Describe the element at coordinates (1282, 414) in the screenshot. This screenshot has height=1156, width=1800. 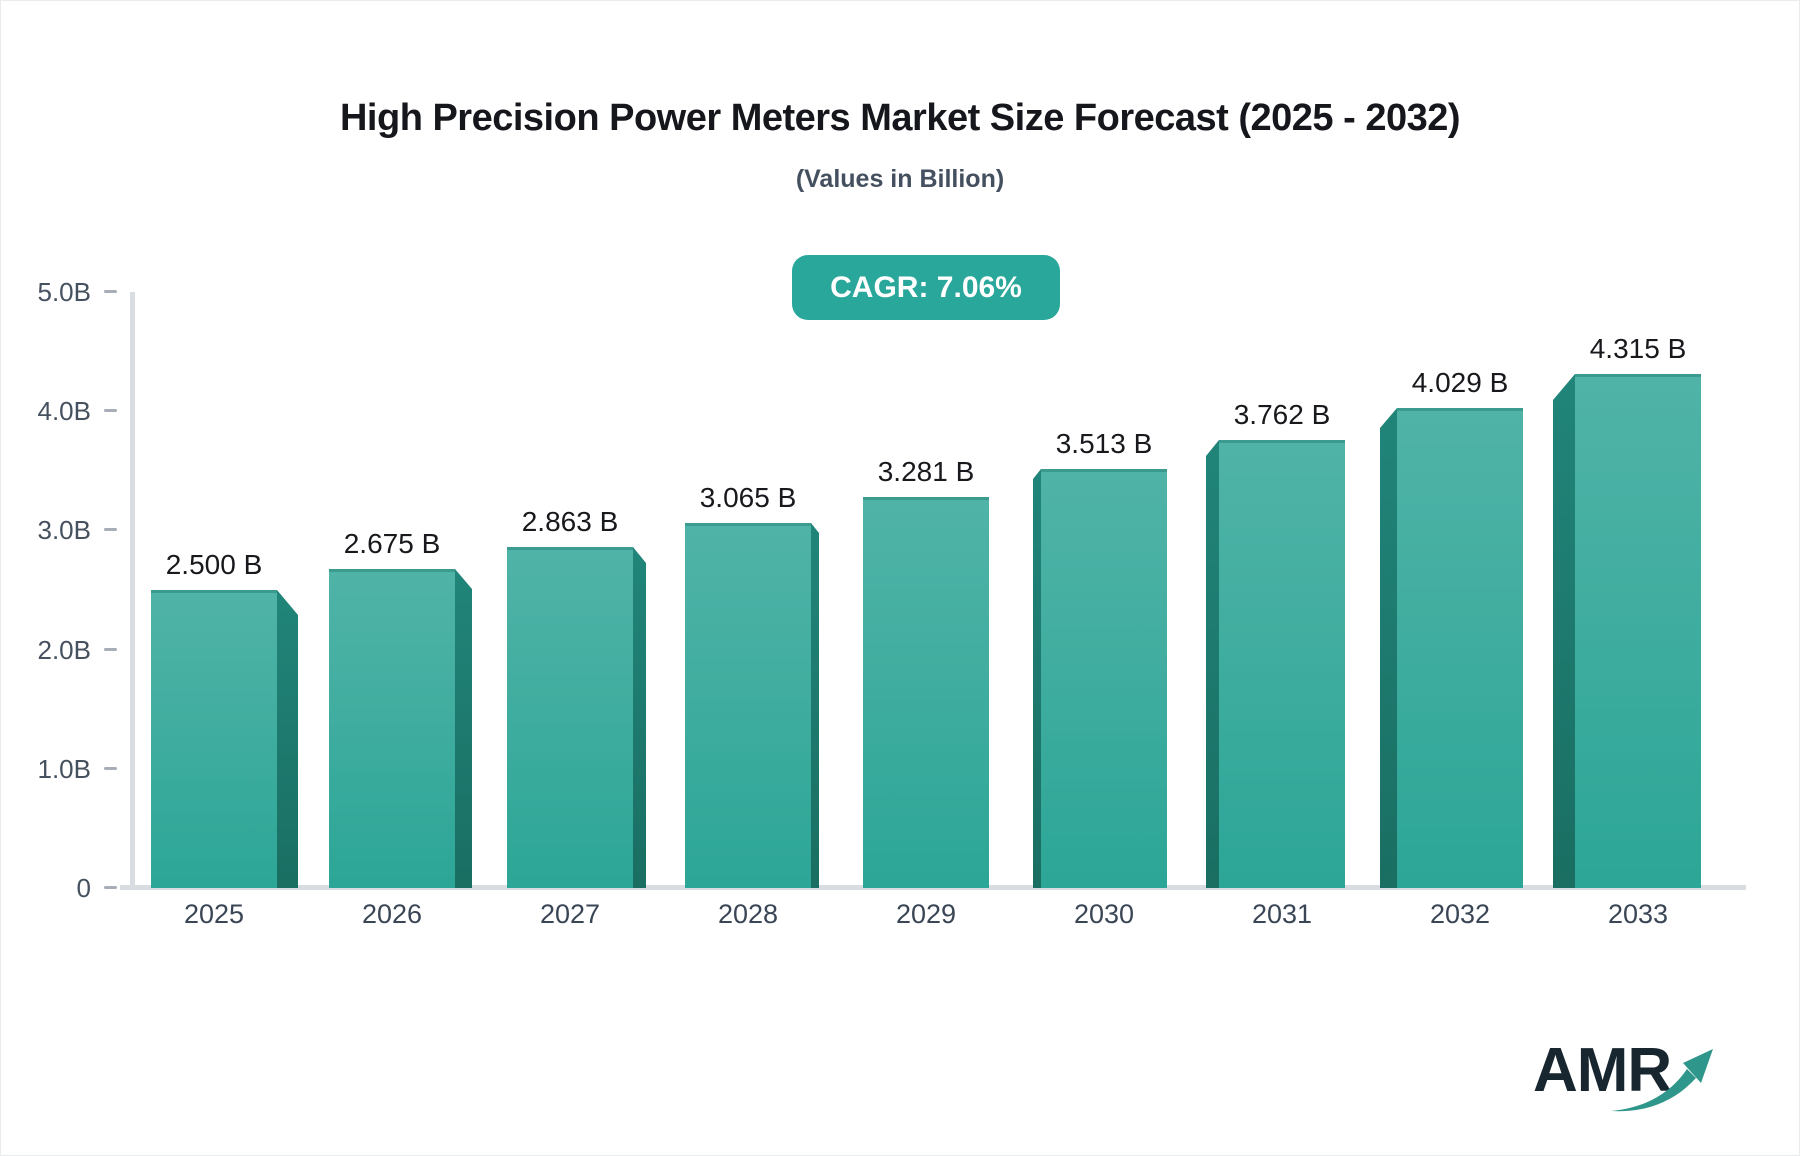
I see `bar-value-label: 3.762 B` at that location.